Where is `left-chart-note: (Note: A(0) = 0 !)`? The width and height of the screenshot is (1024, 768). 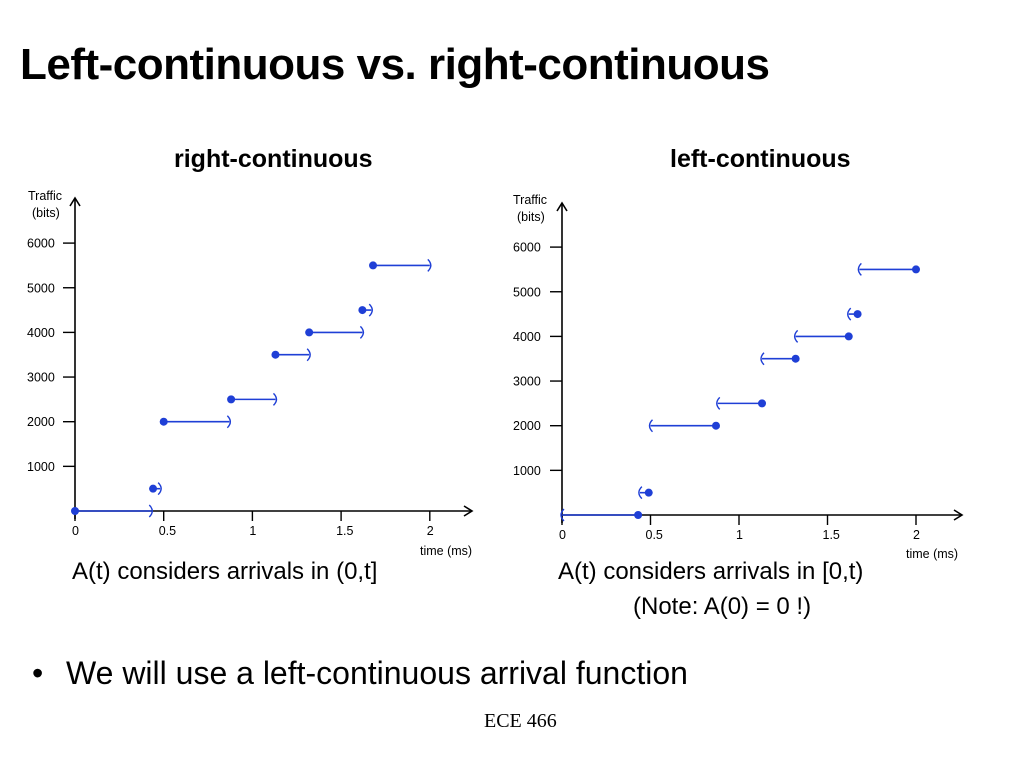
left-chart-note: (Note: A(0) = 0 !) is located at coordinates (722, 606).